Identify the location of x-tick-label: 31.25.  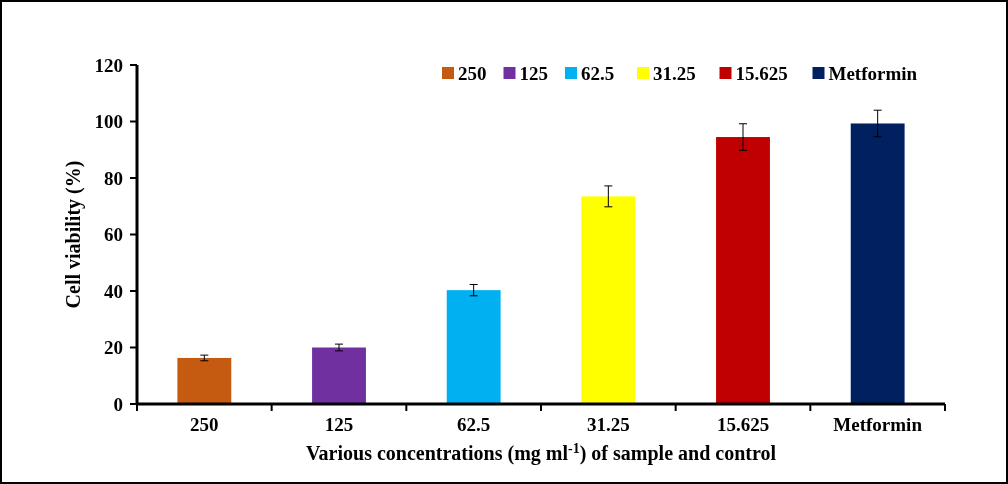
(608, 424).